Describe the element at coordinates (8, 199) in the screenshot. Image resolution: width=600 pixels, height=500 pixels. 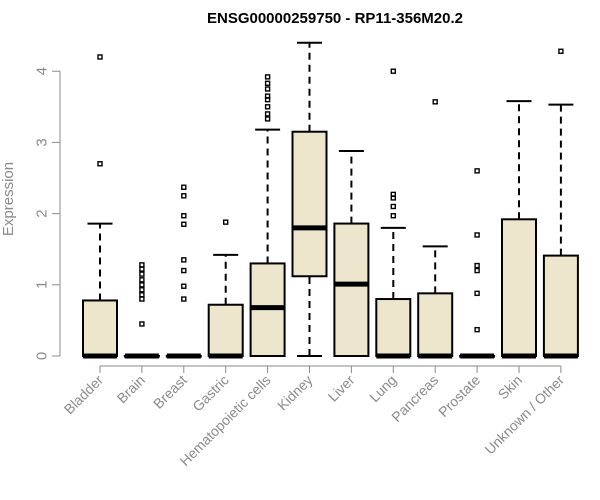
I see `y-axis-label: Expression` at that location.